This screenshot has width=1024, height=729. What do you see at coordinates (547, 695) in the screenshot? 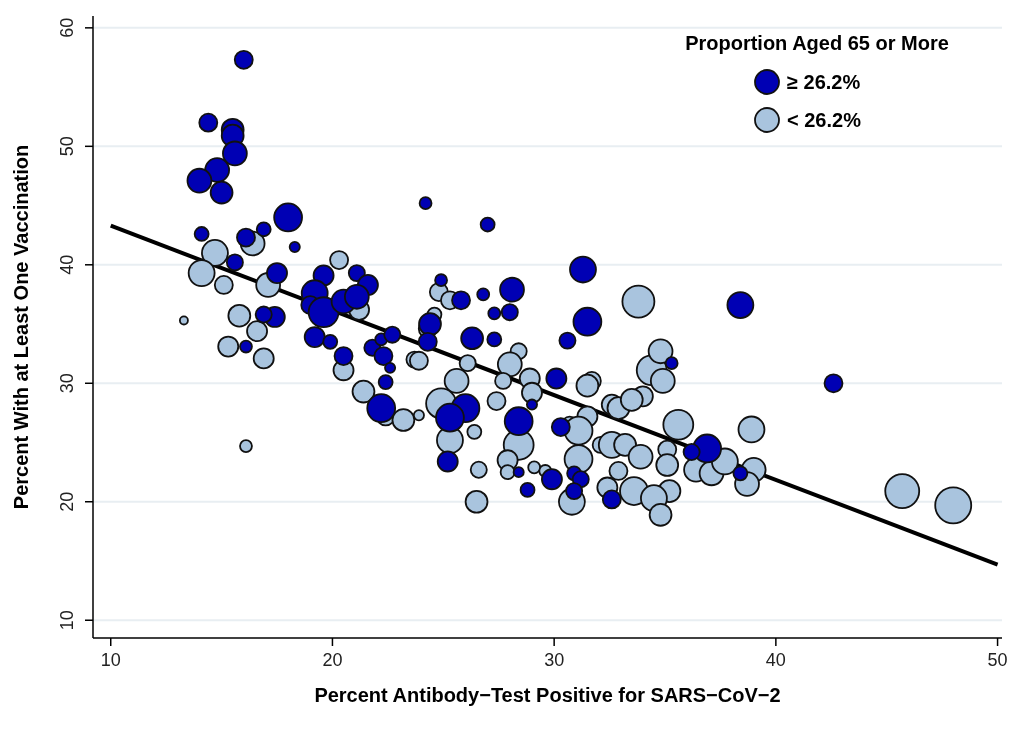
I see `x-axis-title: Percent Antibody−Test Positive for SARS−CoV−2` at bounding box center [547, 695].